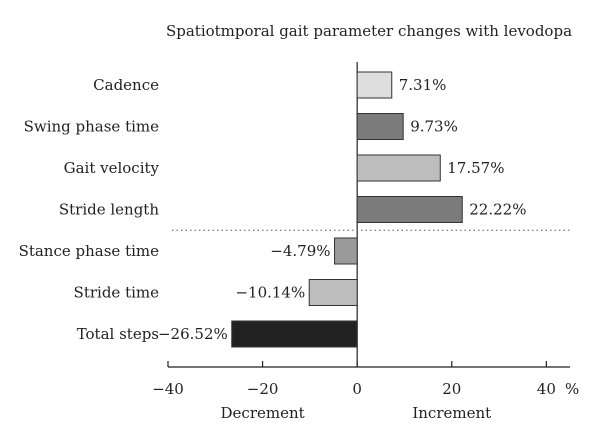 Image resolution: width=600 pixels, height=440 pixels. Describe the element at coordinates (451, 389) in the screenshot. I see `x-tick-label: 20` at that location.